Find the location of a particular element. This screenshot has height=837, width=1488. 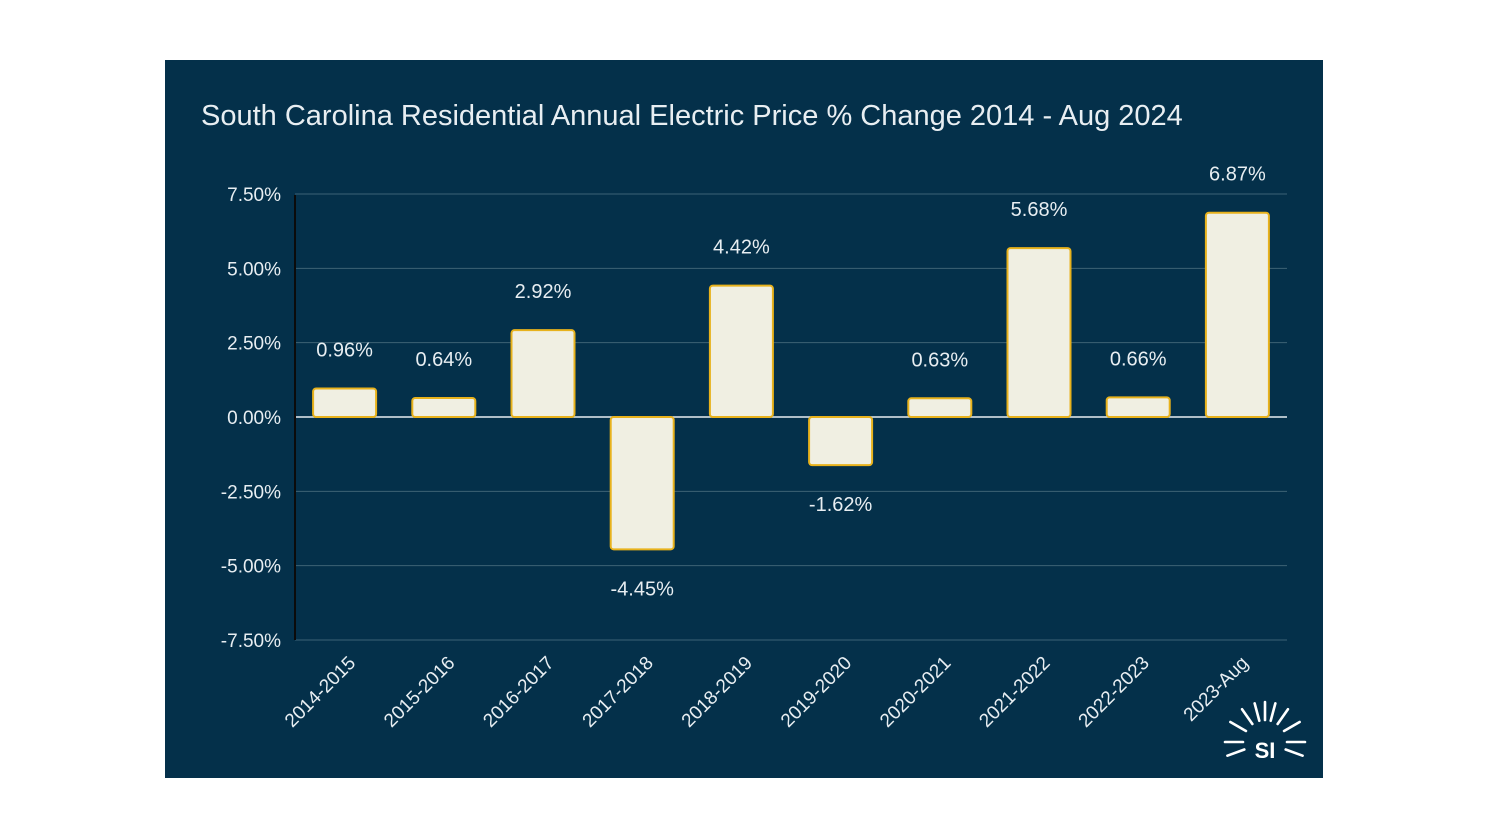

y-axis-ticks: 7.50% 5.00% 2.50% 0.00% -2.50% -5.00% -7.50% is located at coordinates (251, 418).